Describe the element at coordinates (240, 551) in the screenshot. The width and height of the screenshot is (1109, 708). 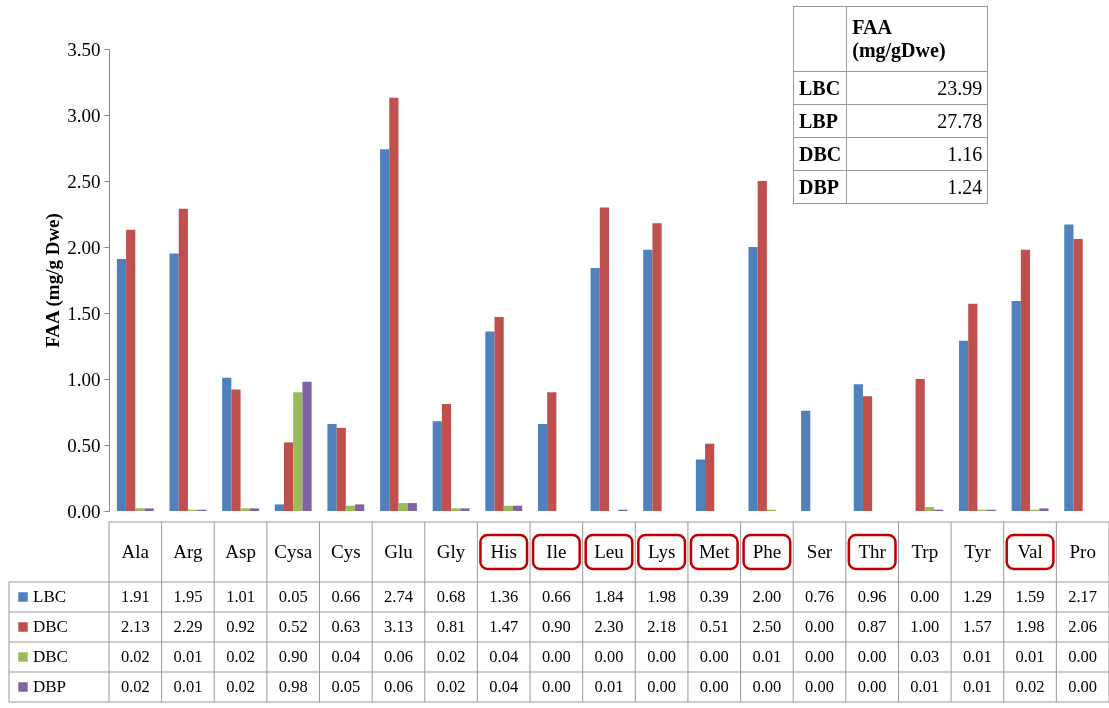
I see `x-tick-label: Asp` at that location.